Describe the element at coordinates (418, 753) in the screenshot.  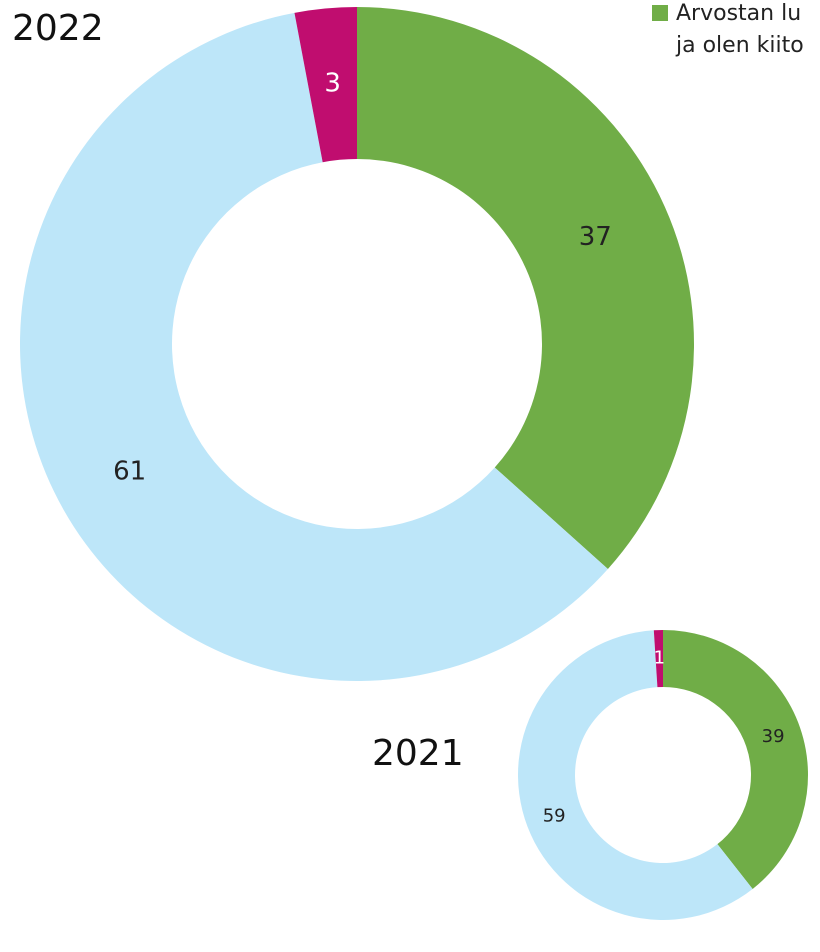
I see `chart-title: 2021` at that location.